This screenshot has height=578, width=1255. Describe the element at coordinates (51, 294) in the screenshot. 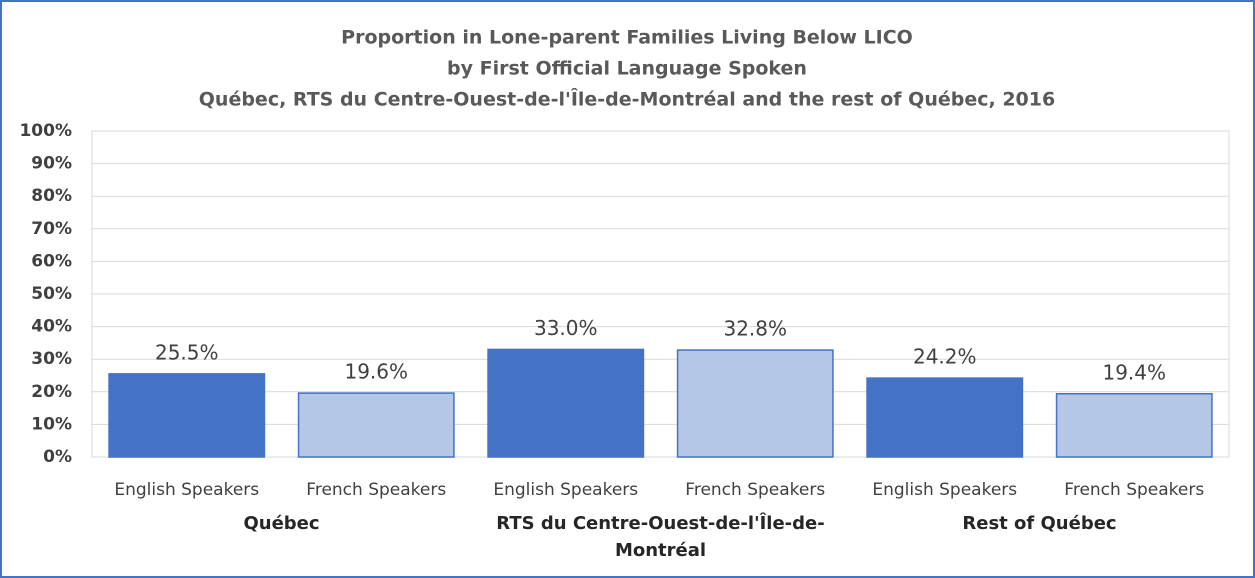

I see `y-tick-label: 50%` at that location.